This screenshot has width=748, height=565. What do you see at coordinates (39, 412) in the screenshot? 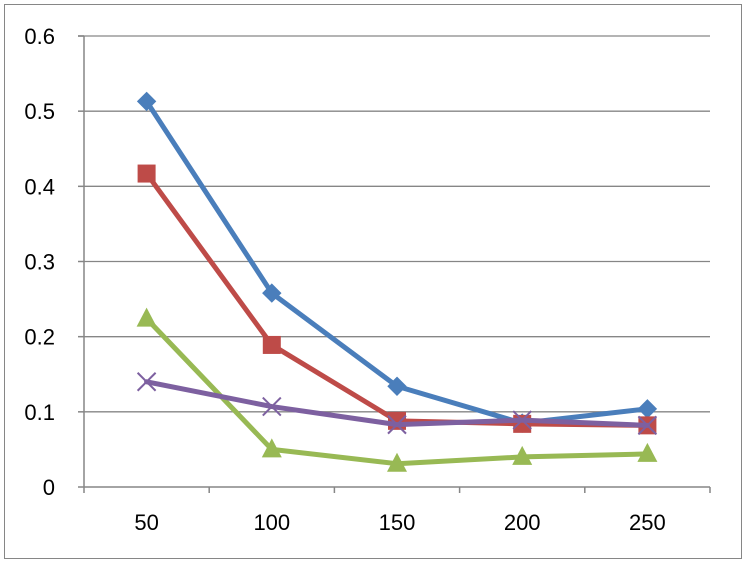
I see `y-tick-label: 0.1` at bounding box center [39, 412].